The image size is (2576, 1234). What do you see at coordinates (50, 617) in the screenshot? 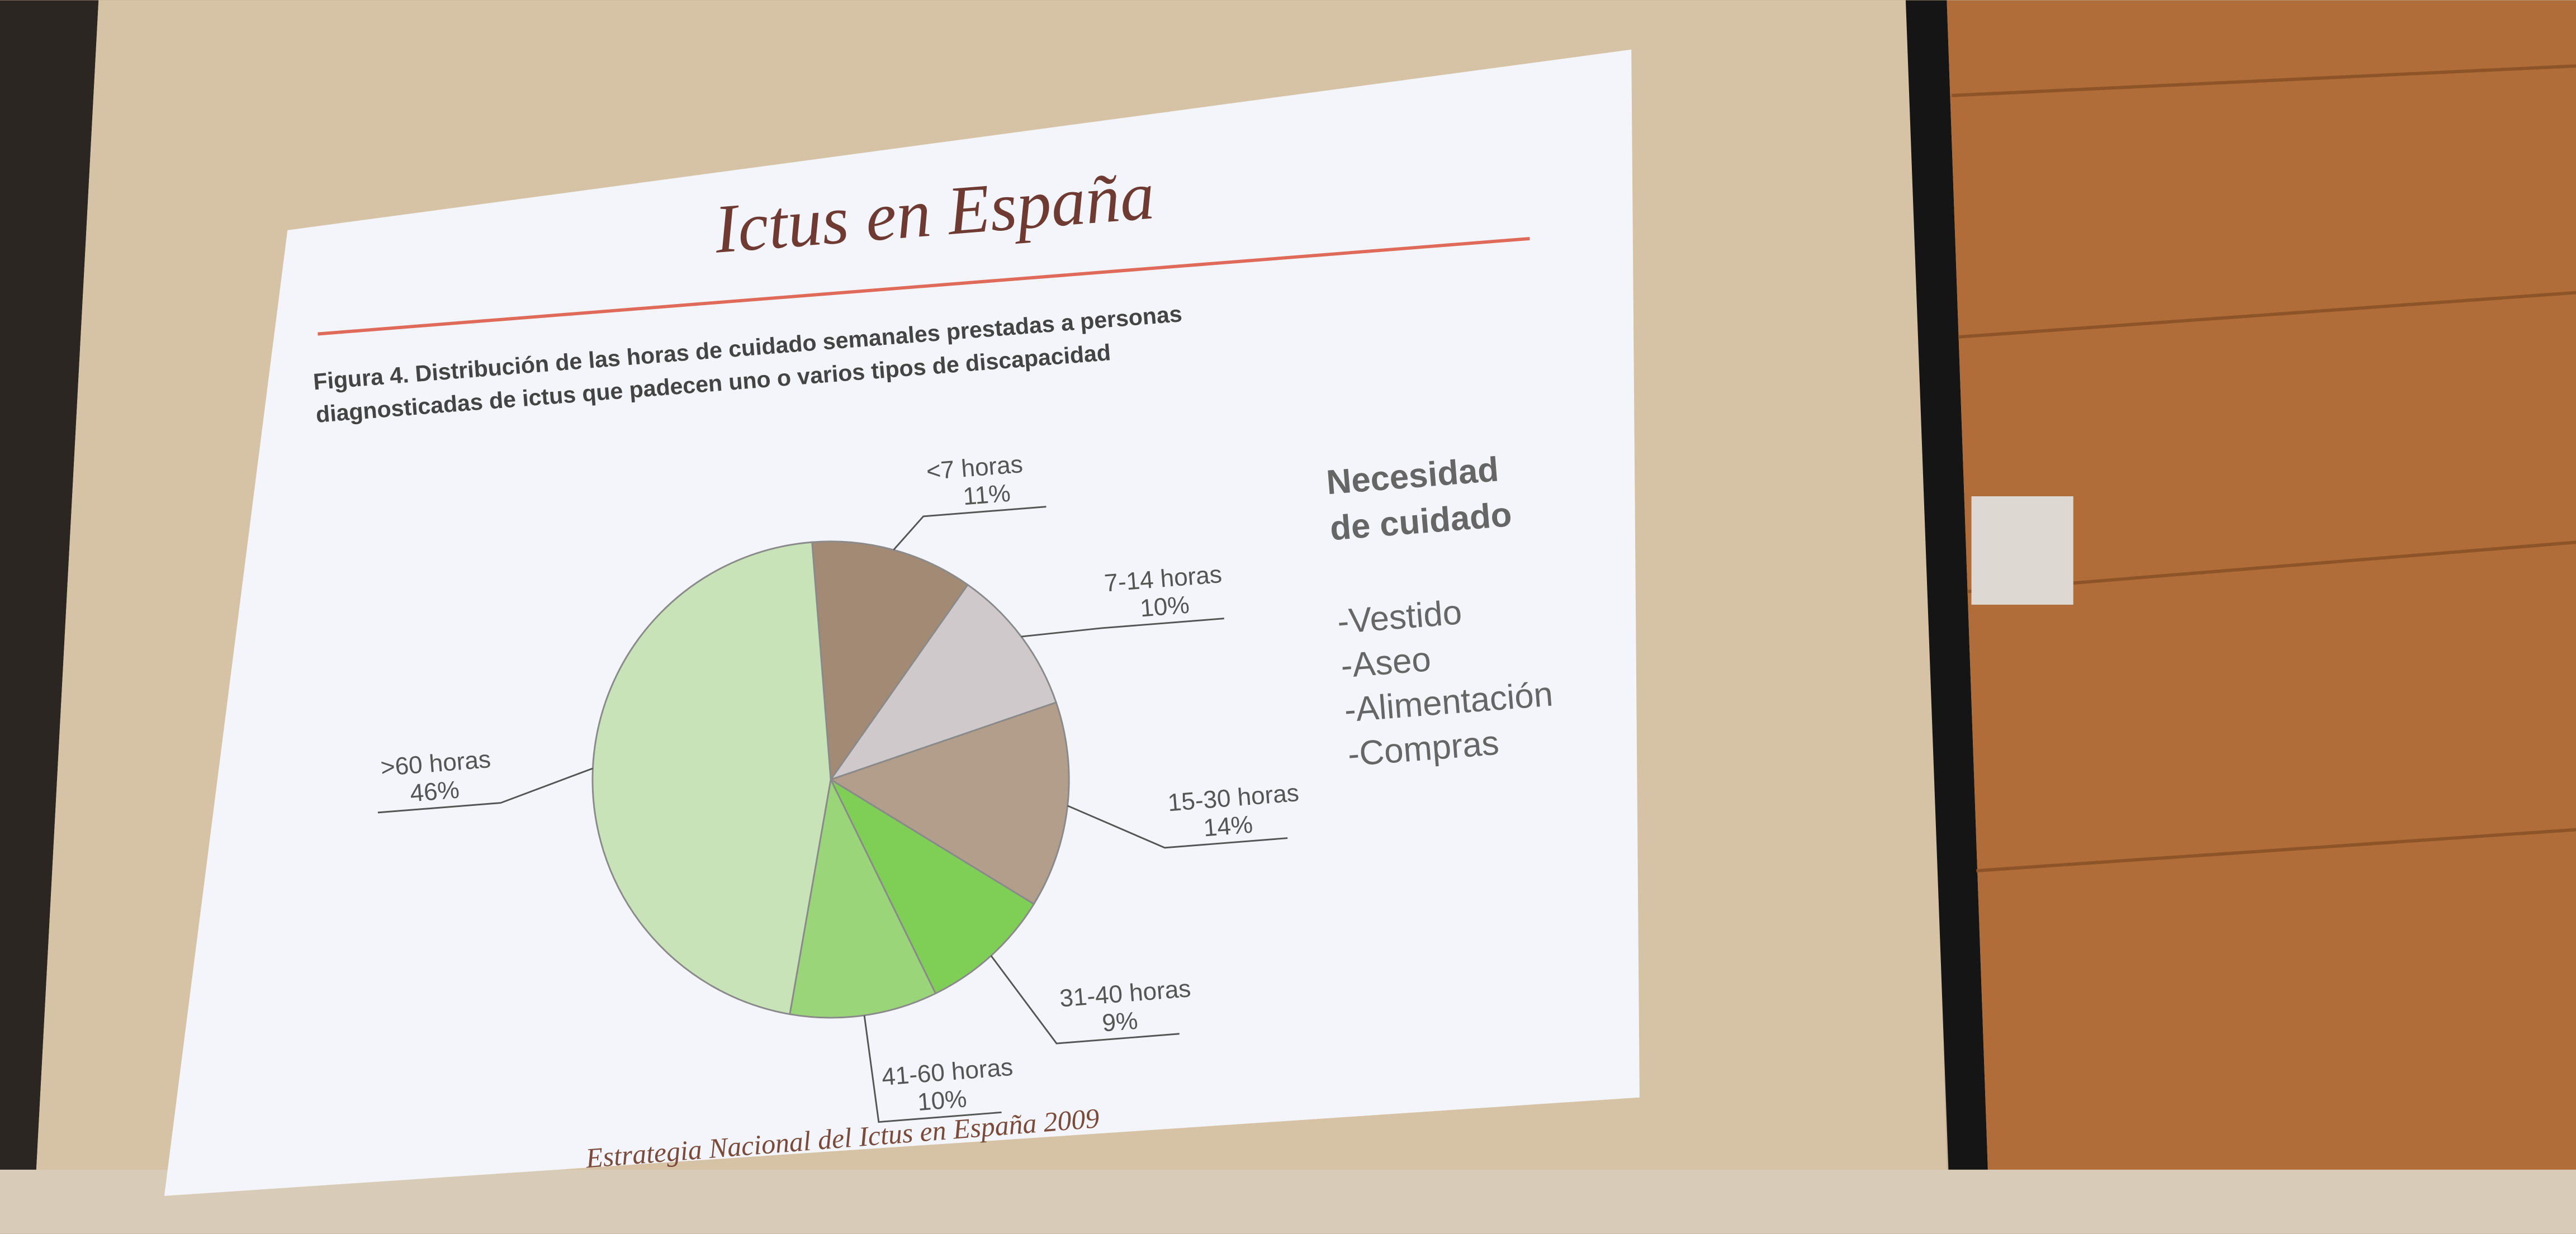
I see `dark-edge` at bounding box center [50, 617].